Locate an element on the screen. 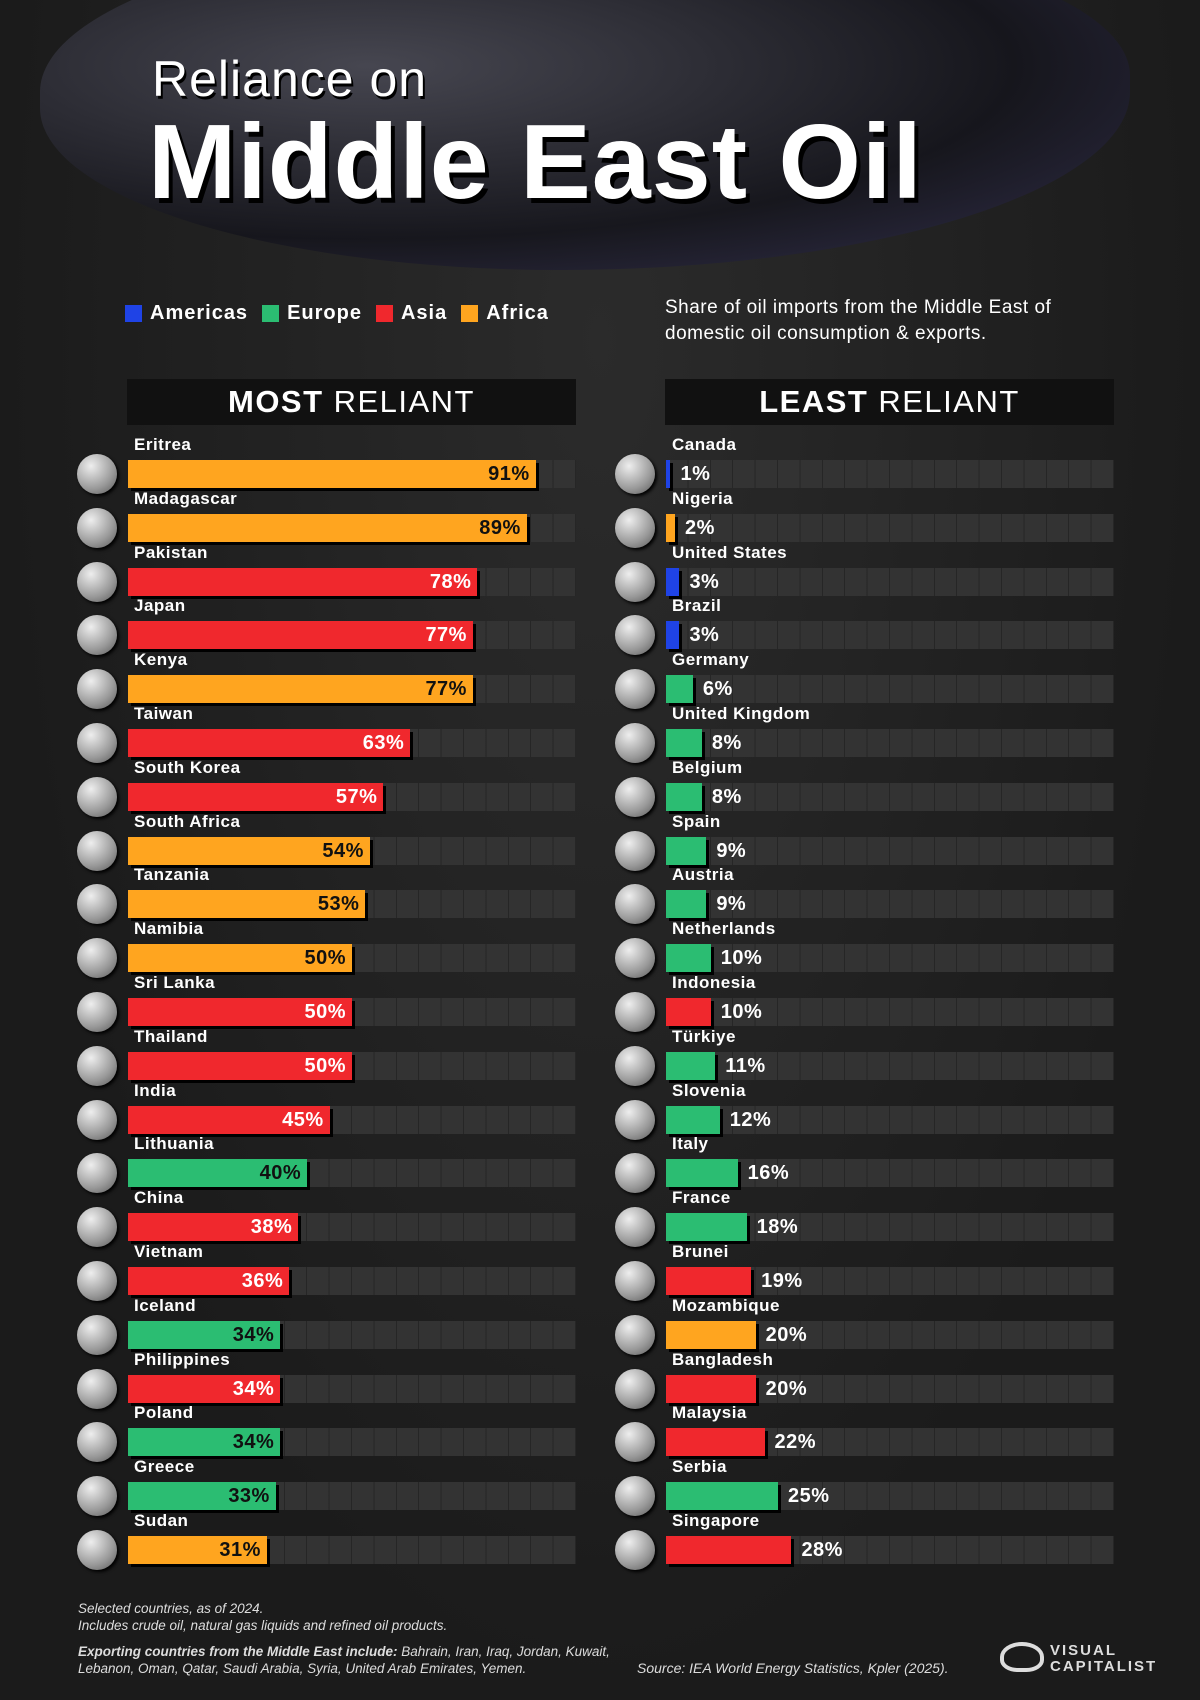  category-label: Kenya is located at coordinates (161, 660).